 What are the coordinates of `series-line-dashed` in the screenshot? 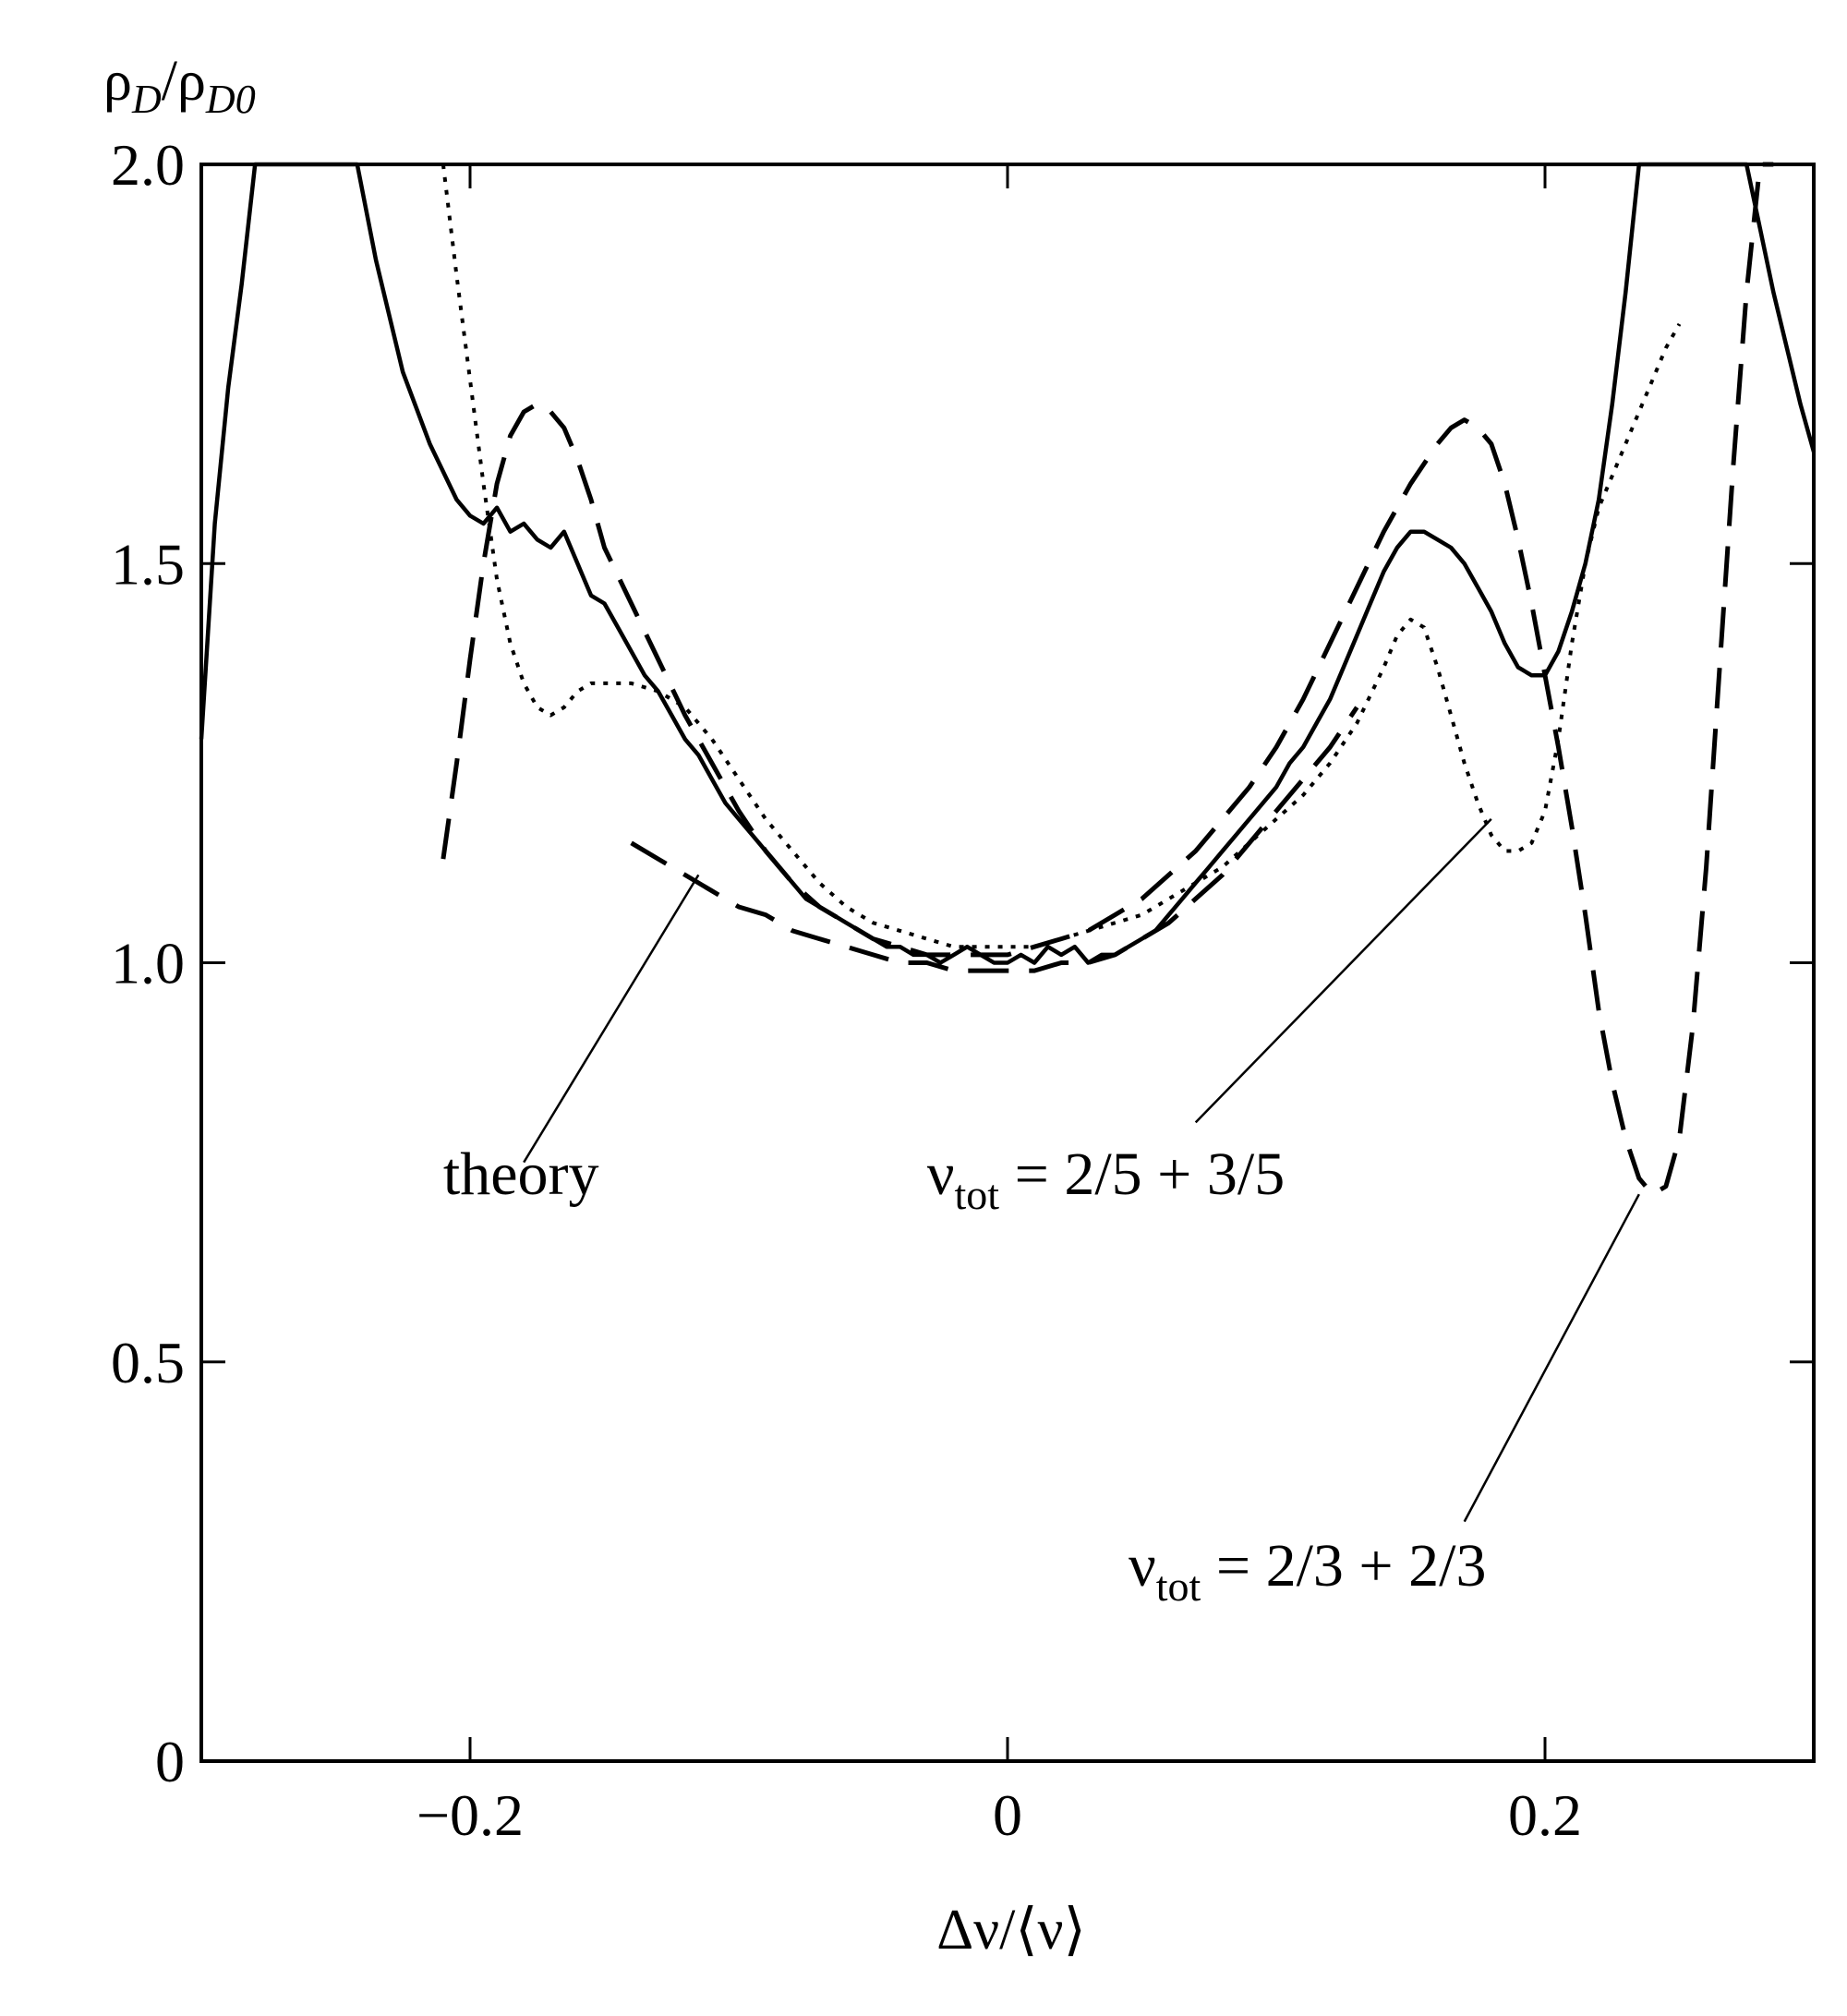 It's located at (994, 840).